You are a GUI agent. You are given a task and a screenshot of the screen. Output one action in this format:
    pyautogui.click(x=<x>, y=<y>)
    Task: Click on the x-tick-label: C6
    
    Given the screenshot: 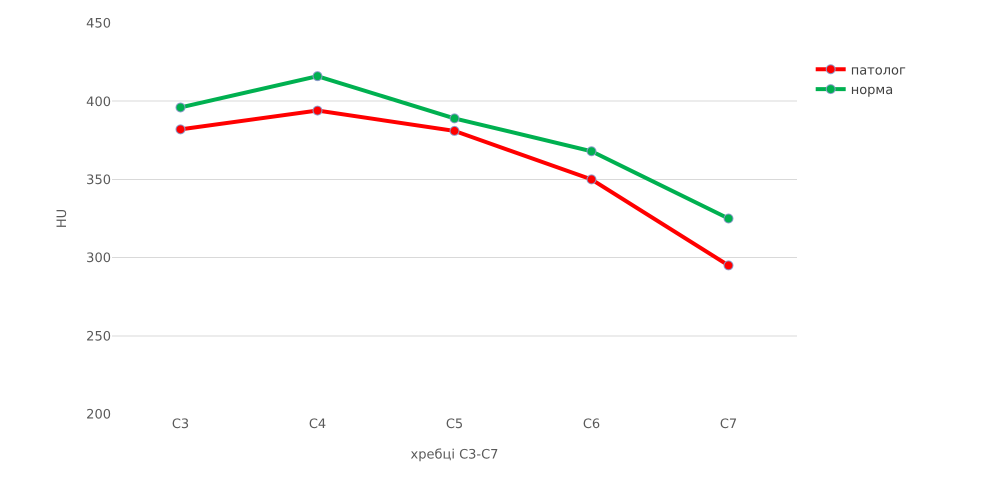 What is the action you would take?
    pyautogui.click(x=591, y=424)
    